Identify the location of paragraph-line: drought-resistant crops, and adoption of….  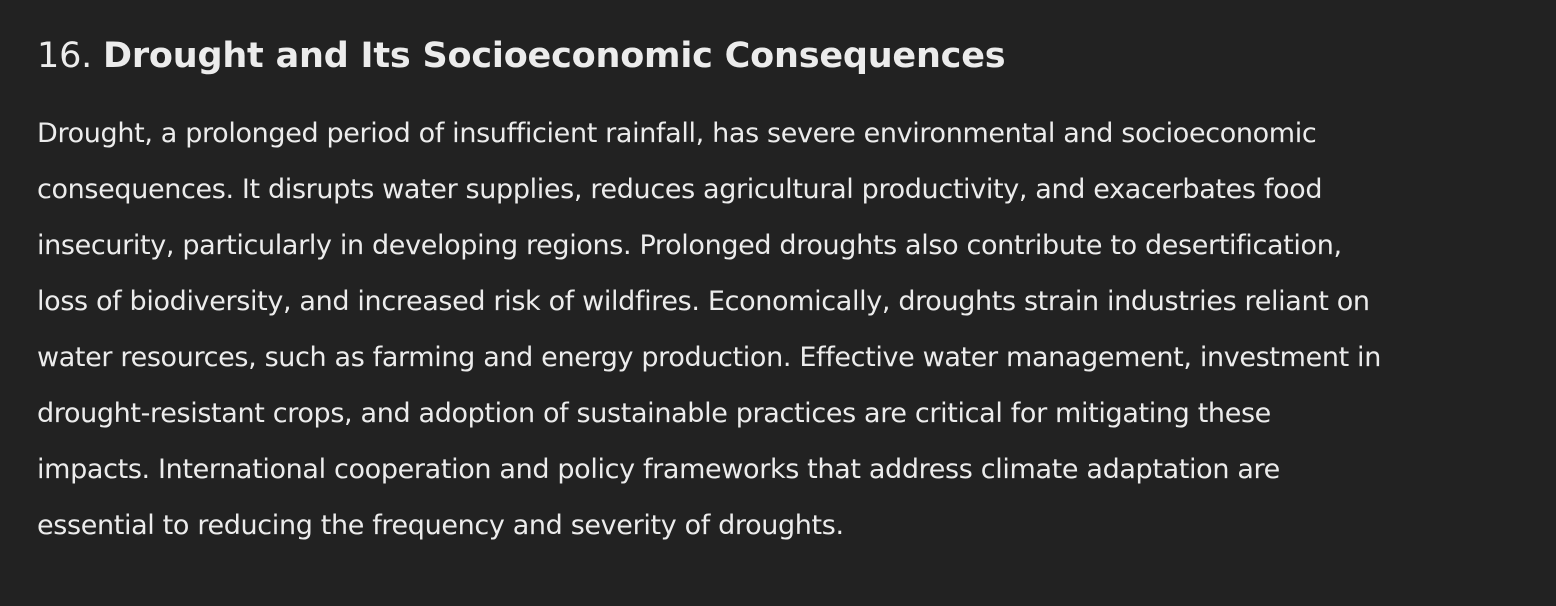
(654, 413).